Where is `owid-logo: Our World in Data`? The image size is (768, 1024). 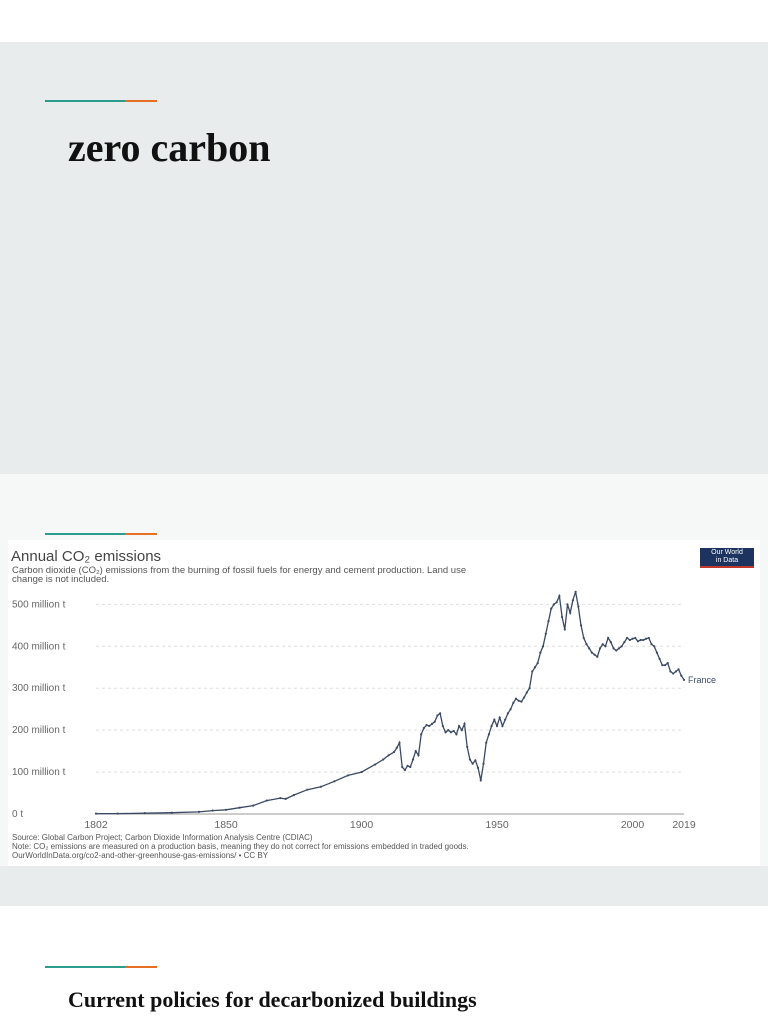
owid-logo: Our World in Data is located at coordinates (727, 558).